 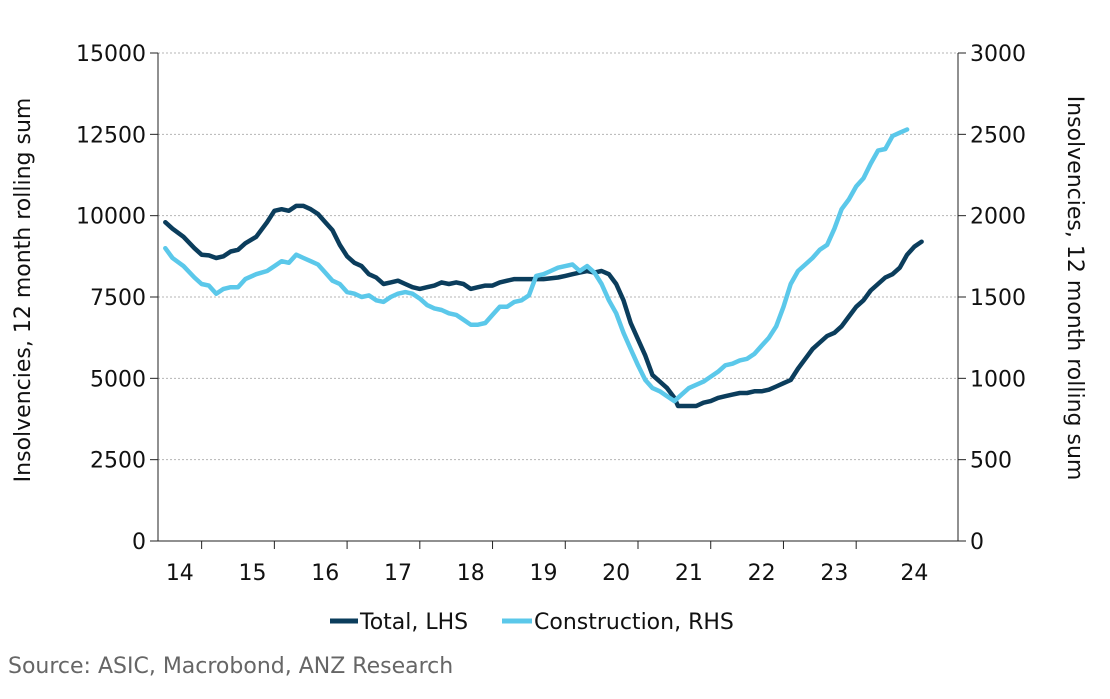 What do you see at coordinates (998, 217) in the screenshot?
I see `right-tick-label: 2000` at bounding box center [998, 217].